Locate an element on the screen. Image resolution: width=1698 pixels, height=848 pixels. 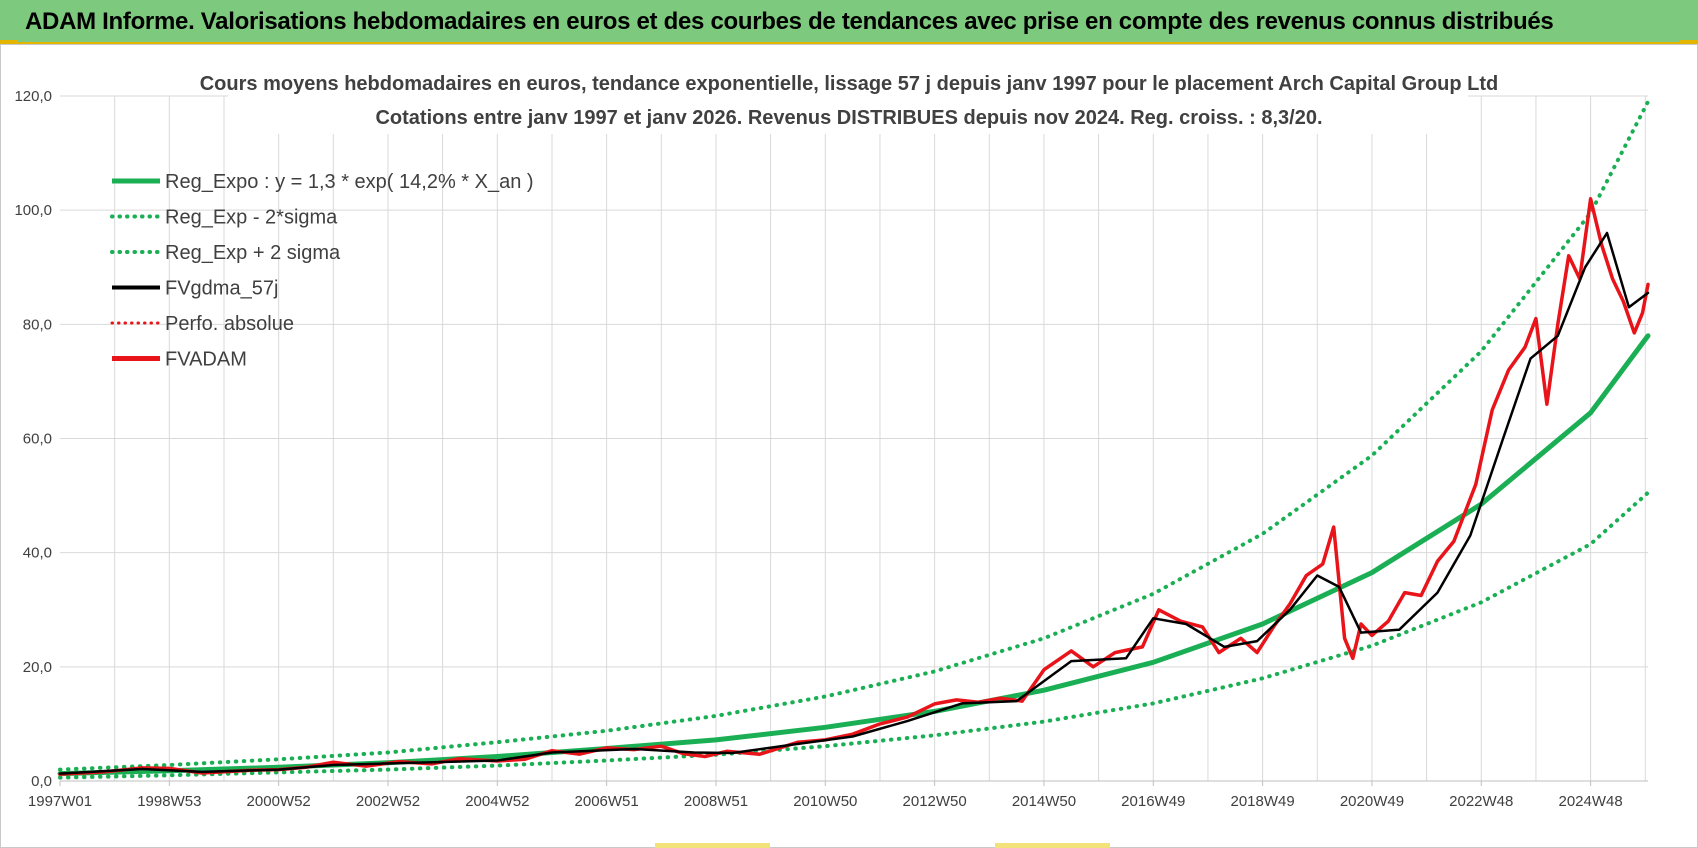
x-tick-label: 2010W50 is located at coordinates (825, 801).